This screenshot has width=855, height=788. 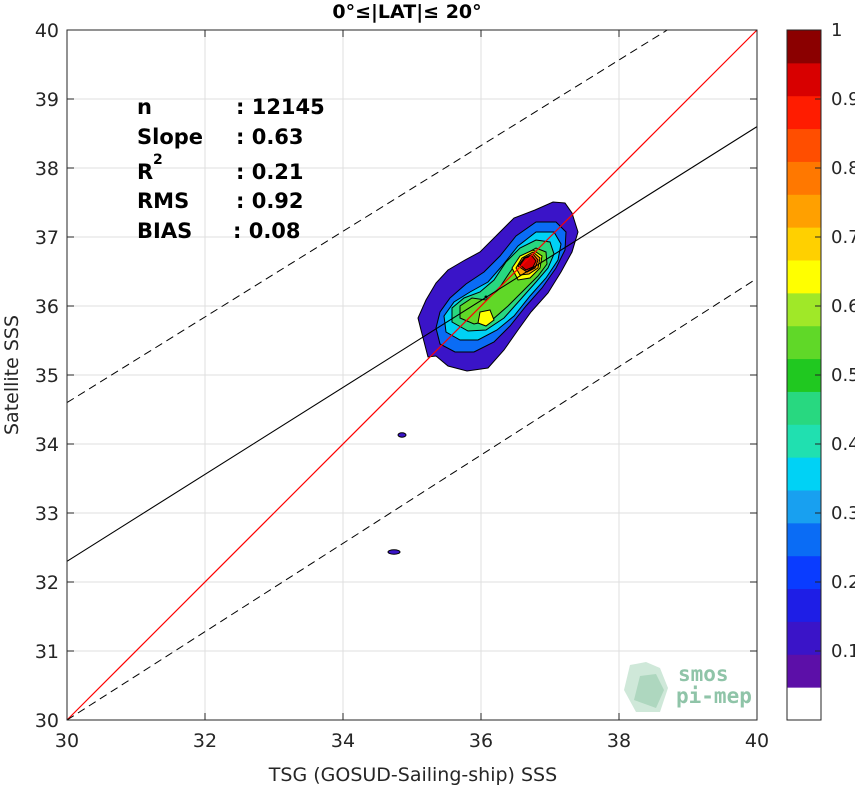 What do you see at coordinates (47, 583) in the screenshot?
I see `y-tick-label: 32` at bounding box center [47, 583].